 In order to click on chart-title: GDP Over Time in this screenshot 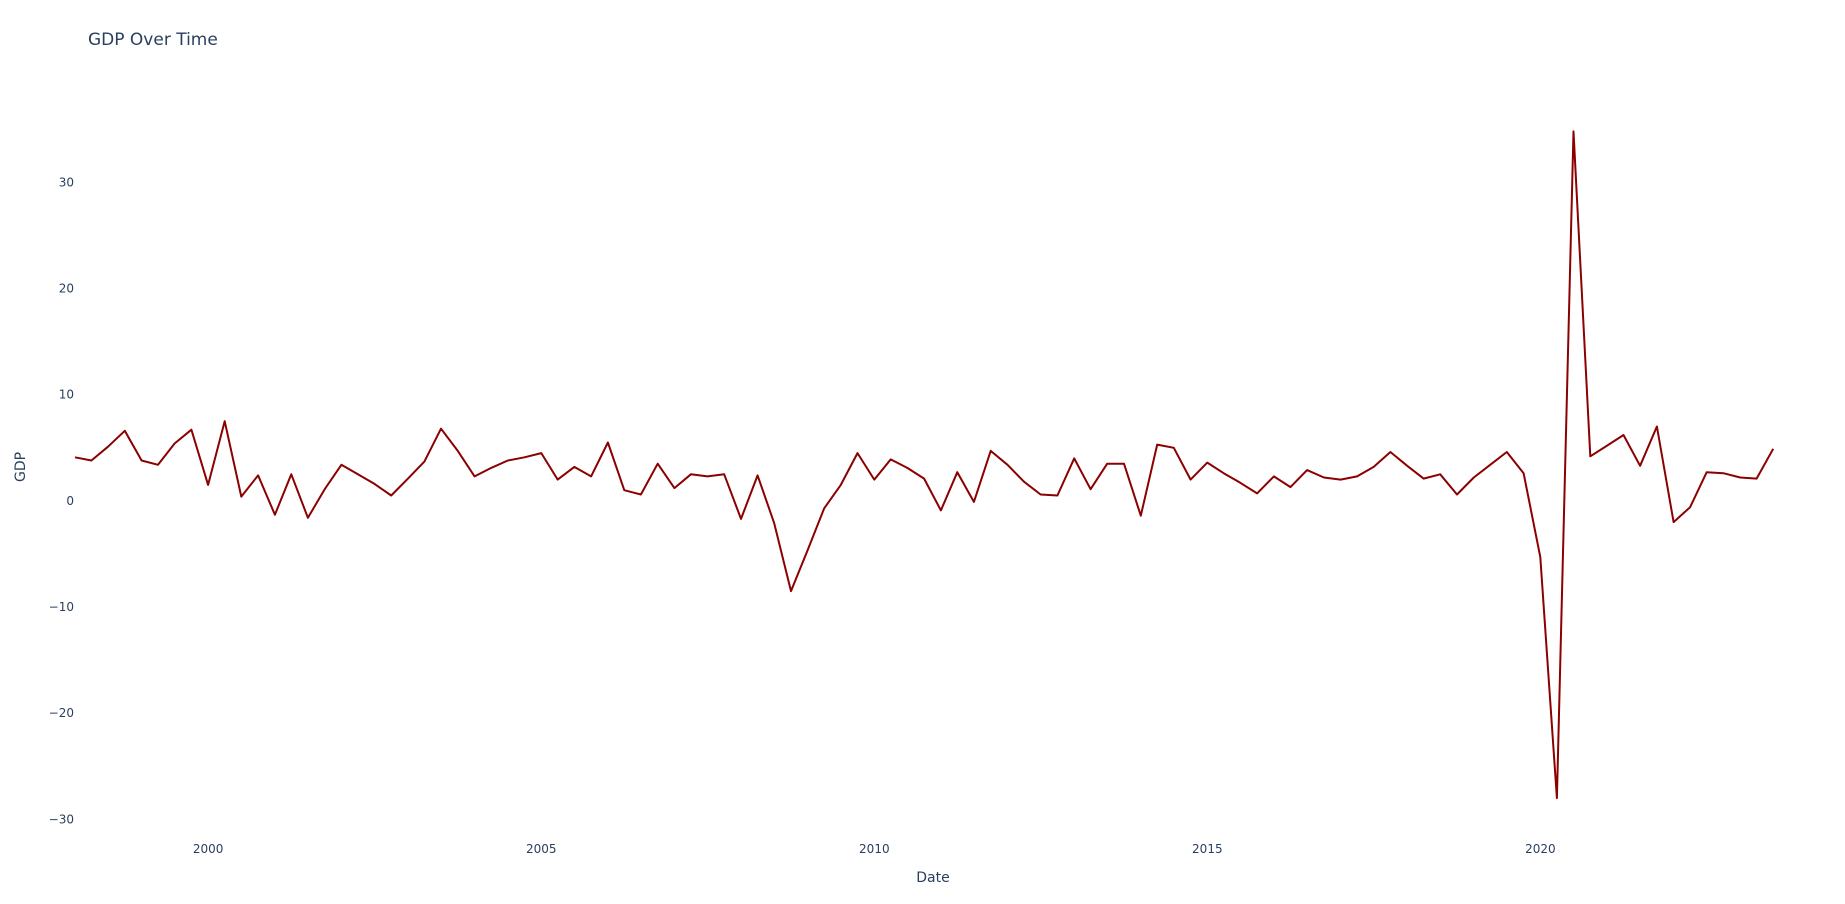, I will do `click(153, 40)`.